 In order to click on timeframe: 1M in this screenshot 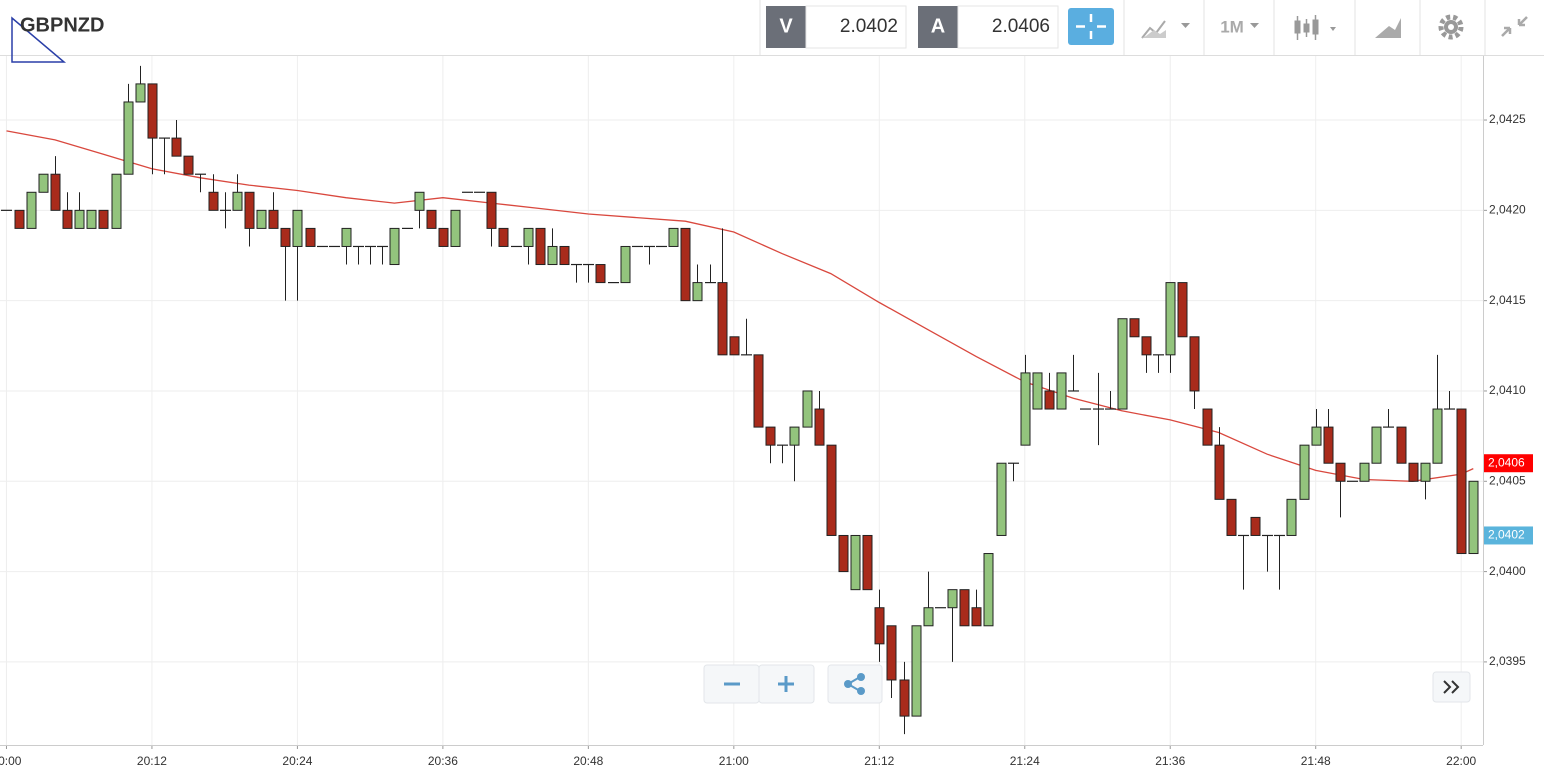, I will do `click(1232, 26)`.